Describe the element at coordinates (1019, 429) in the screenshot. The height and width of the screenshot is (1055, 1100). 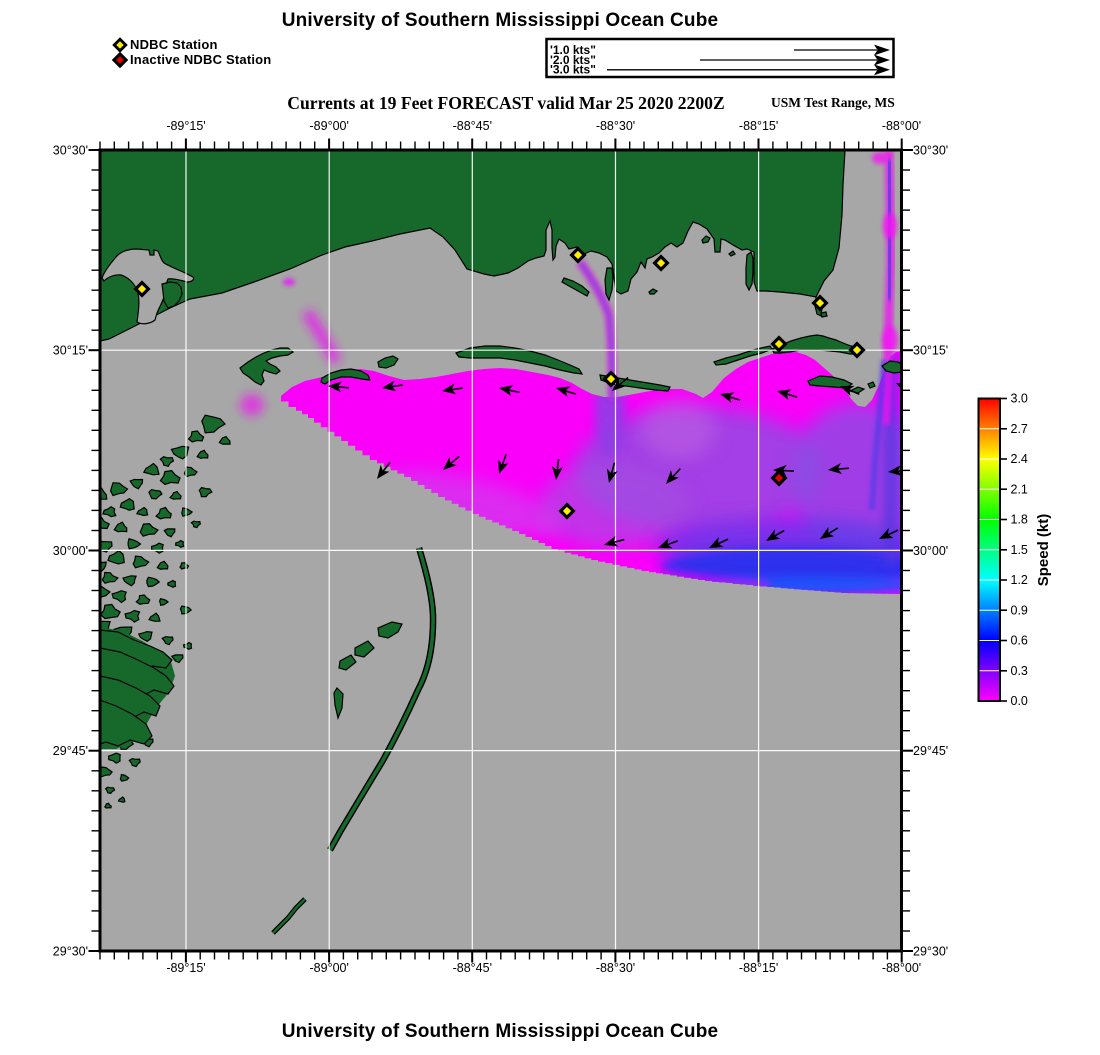
I see `svg-text: 2.7` at that location.